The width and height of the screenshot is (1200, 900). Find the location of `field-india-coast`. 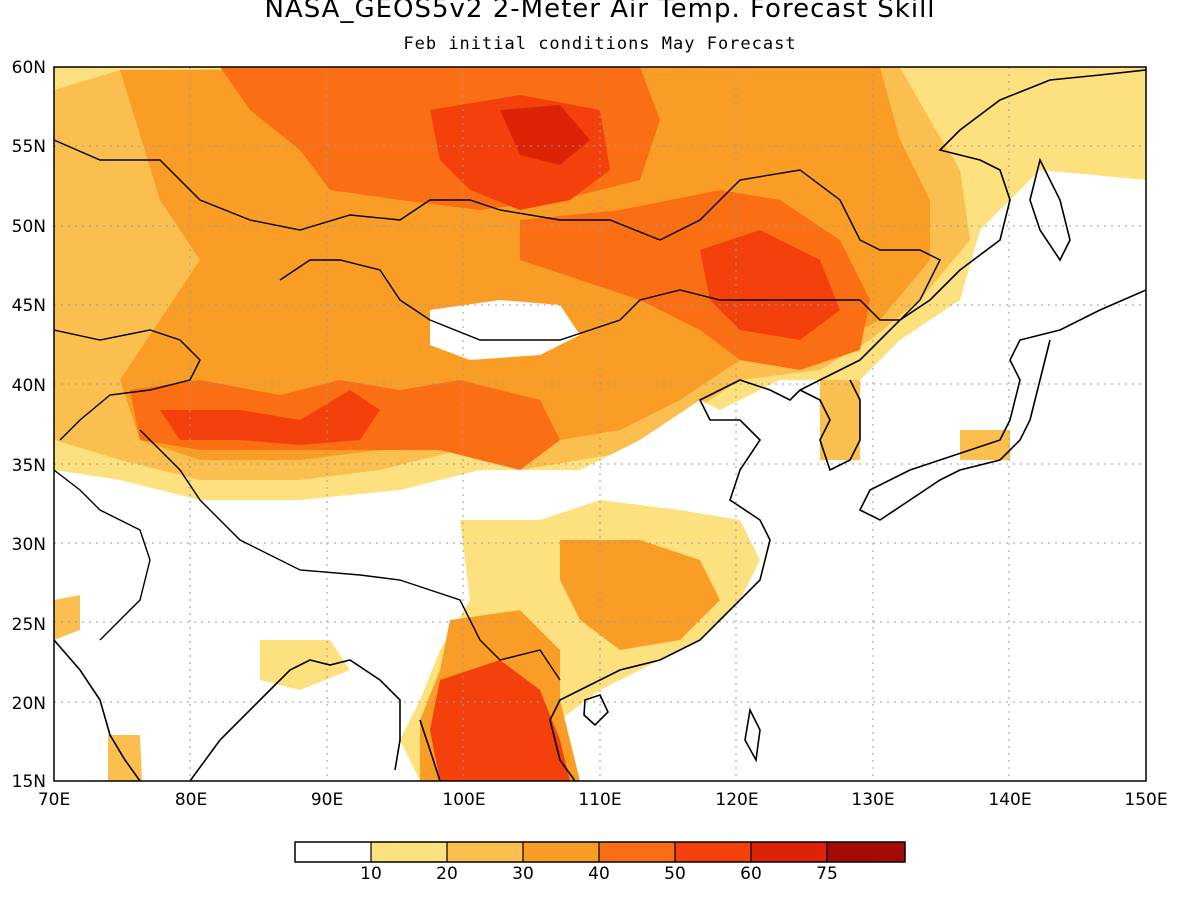

field-india-coast is located at coordinates (125, 758).